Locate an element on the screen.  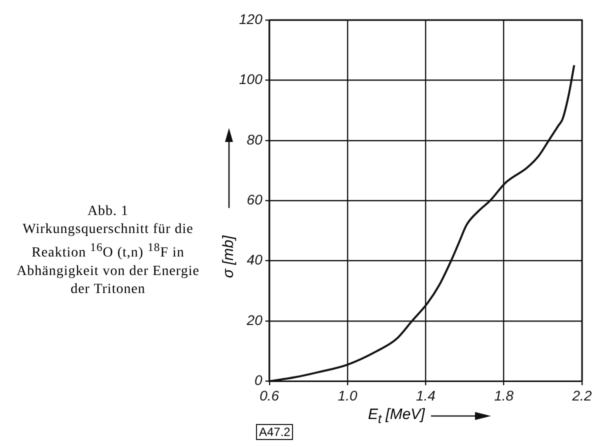
x-tick-label: 2.2 is located at coordinates (581, 395).